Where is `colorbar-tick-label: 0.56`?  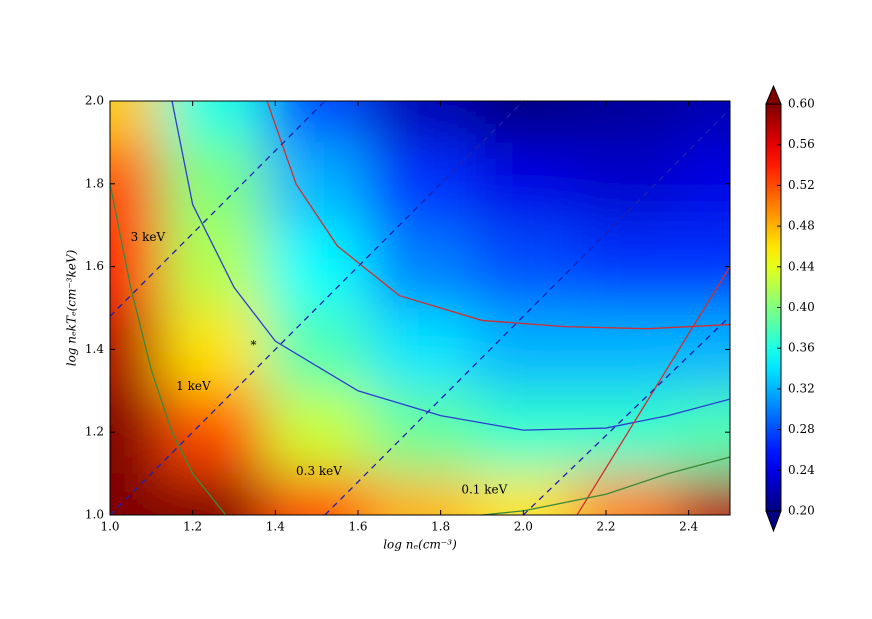 colorbar-tick-label: 0.56 is located at coordinates (801, 144).